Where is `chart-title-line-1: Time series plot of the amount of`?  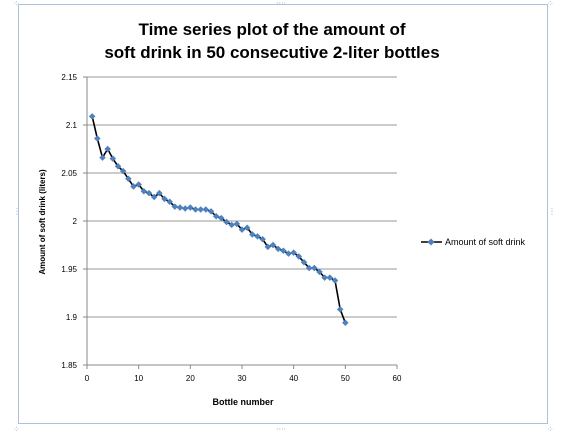 chart-title-line-1: Time series plot of the amount of is located at coordinates (272, 29).